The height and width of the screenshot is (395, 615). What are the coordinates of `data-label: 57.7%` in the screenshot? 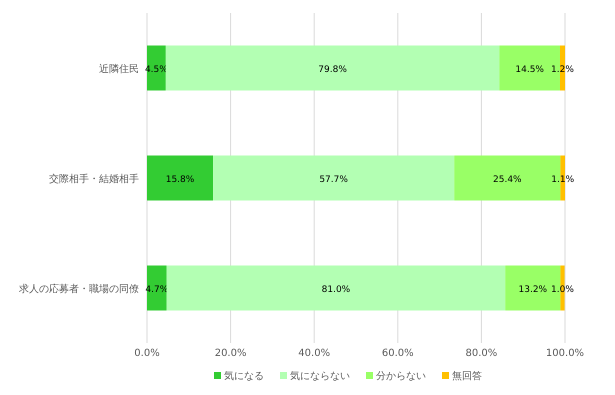 It's located at (333, 180).